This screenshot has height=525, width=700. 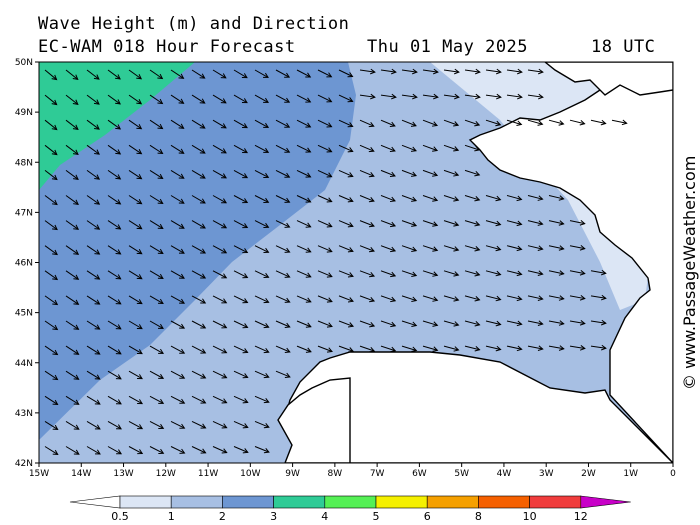 What do you see at coordinates (194, 24) in the screenshot?
I see `title-line1: Wave Height (m) and Direction` at bounding box center [194, 24].